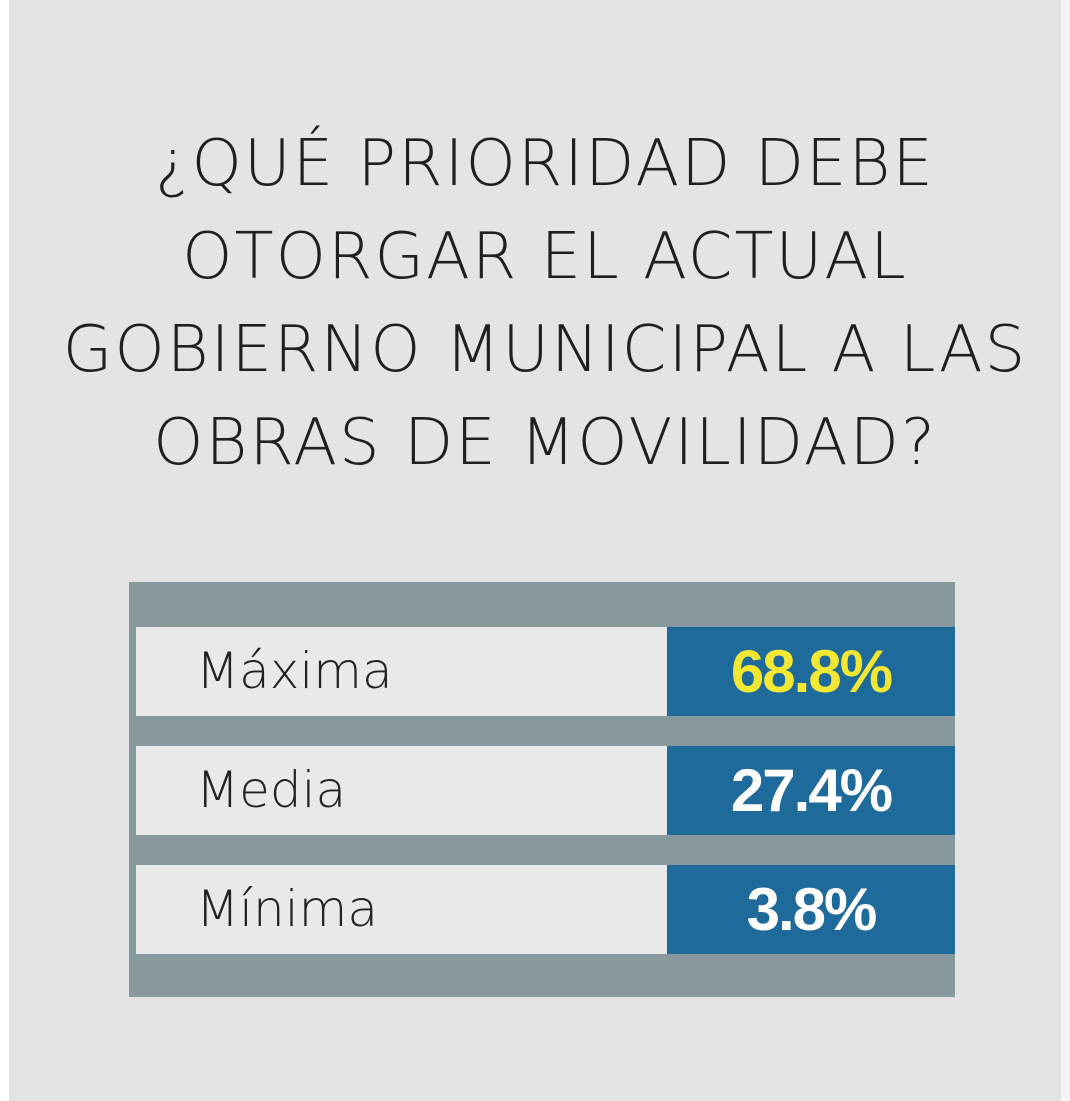 This screenshot has width=1070, height=1101. What do you see at coordinates (811, 790) in the screenshot?
I see `value-label: 27.4%` at bounding box center [811, 790].